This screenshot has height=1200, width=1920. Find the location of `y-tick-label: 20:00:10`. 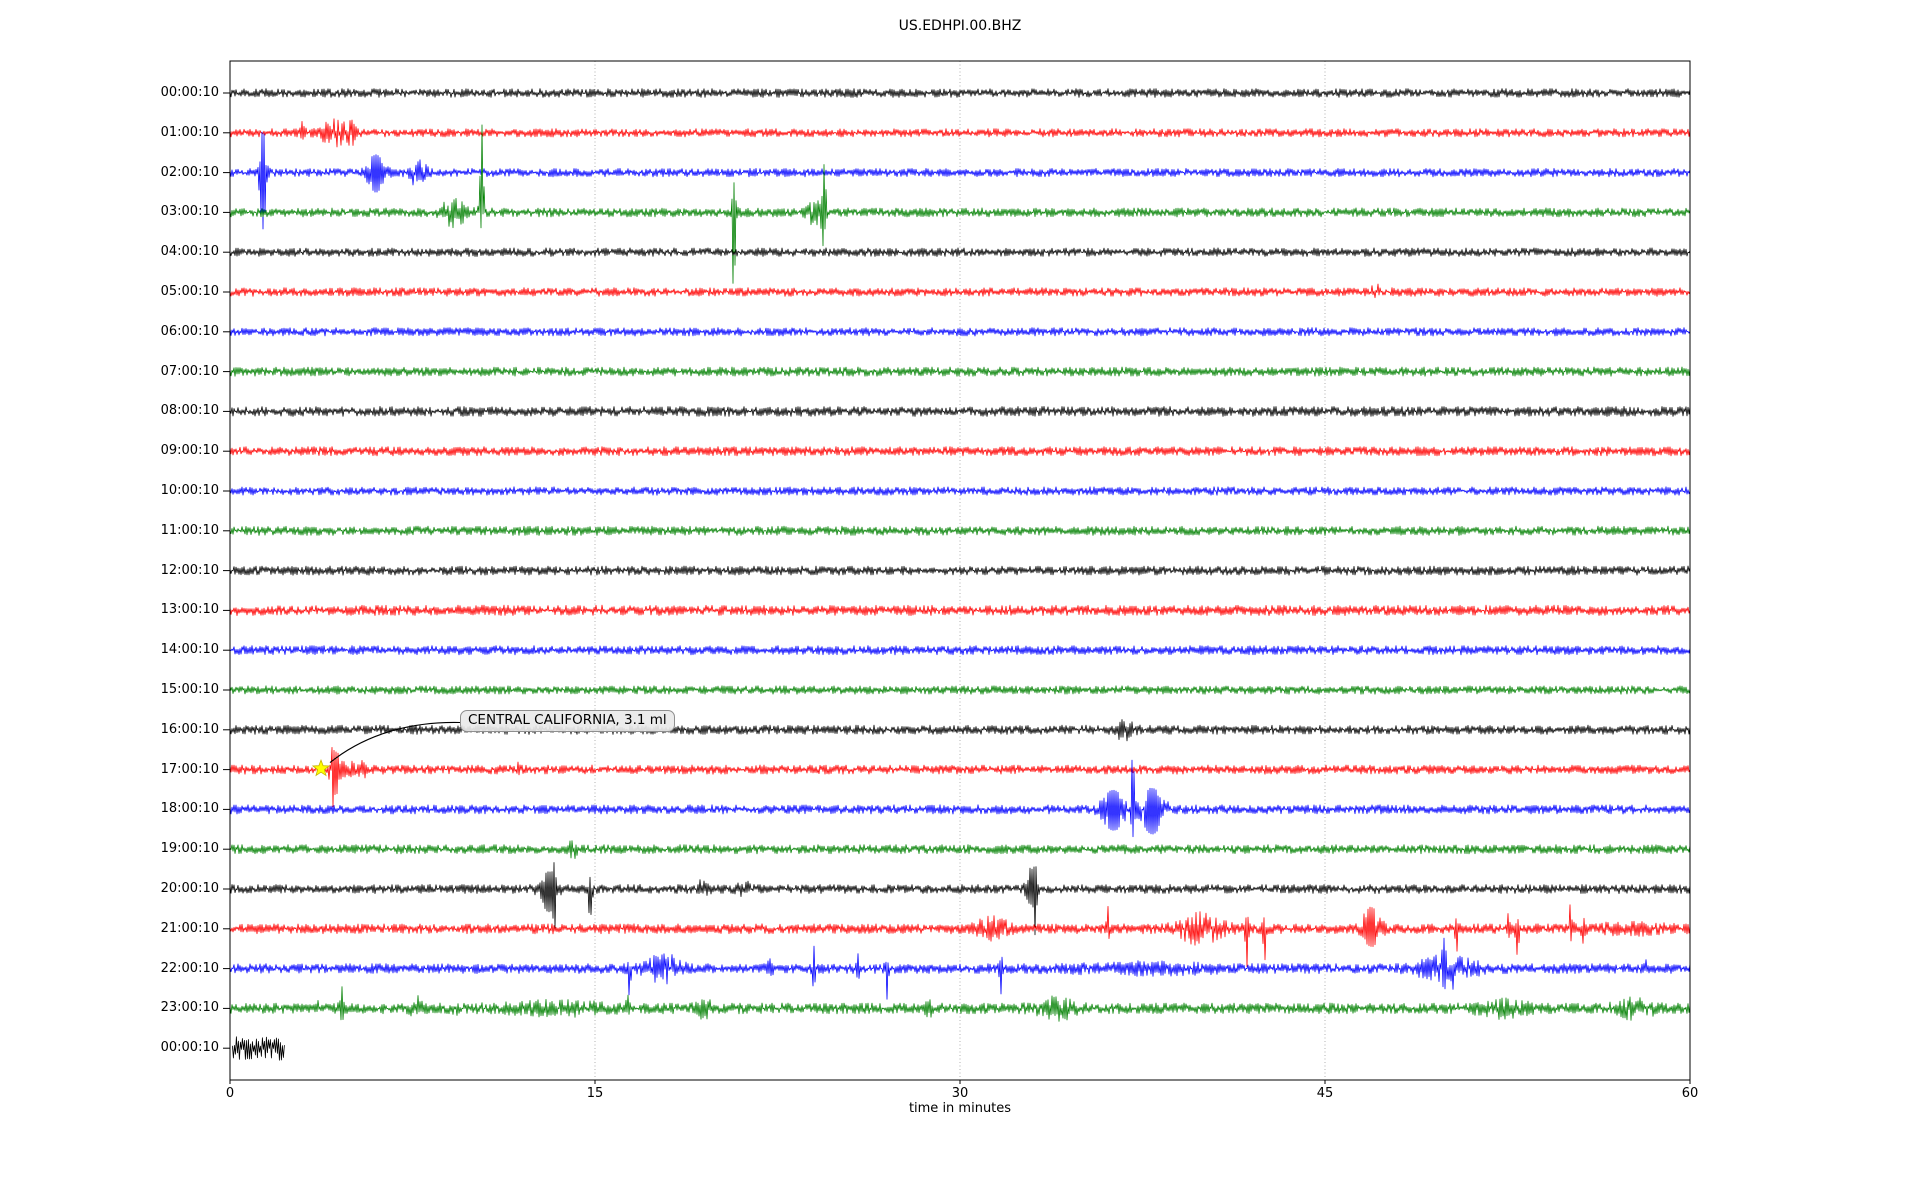

y-tick-label: 20:00:10 is located at coordinates (189, 888).